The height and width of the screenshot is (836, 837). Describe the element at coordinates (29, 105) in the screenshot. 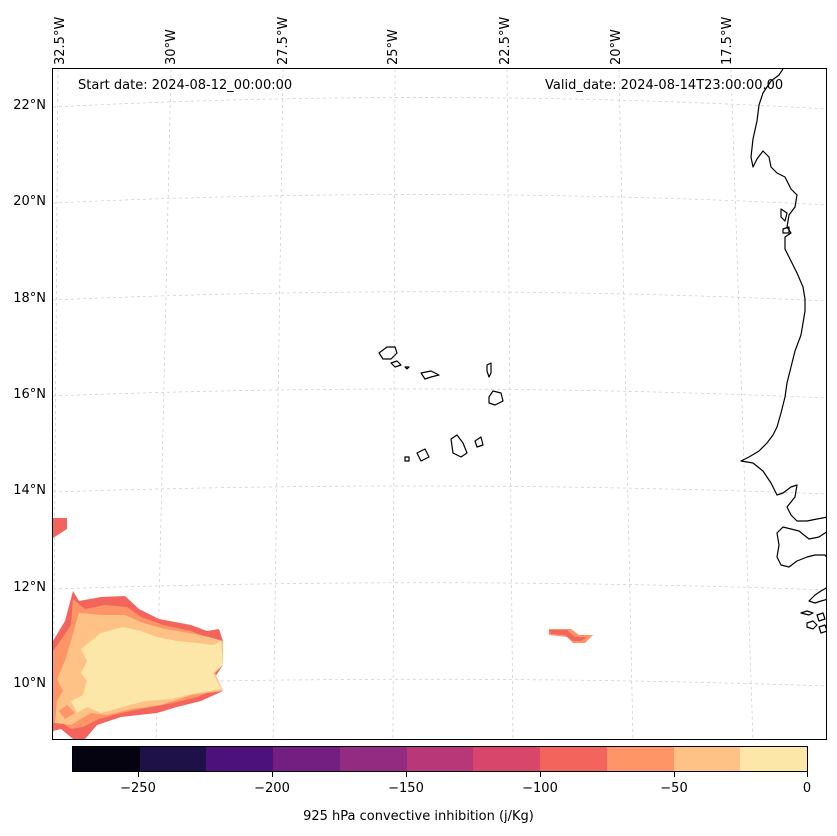

I see `lat-label-22n: 22°N` at that location.